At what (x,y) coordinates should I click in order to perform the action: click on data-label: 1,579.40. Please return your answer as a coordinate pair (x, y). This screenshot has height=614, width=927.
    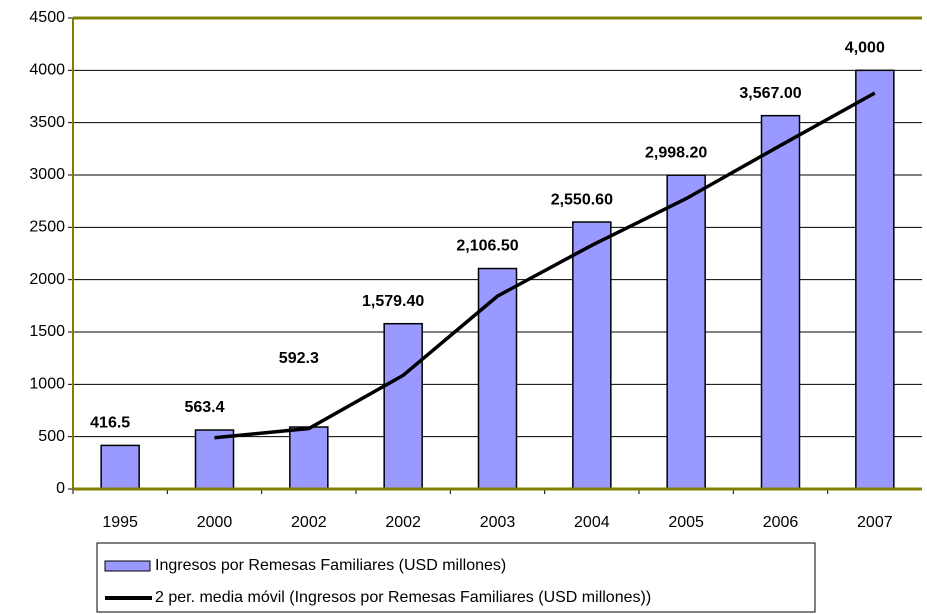
    Looking at the image, I should click on (393, 301).